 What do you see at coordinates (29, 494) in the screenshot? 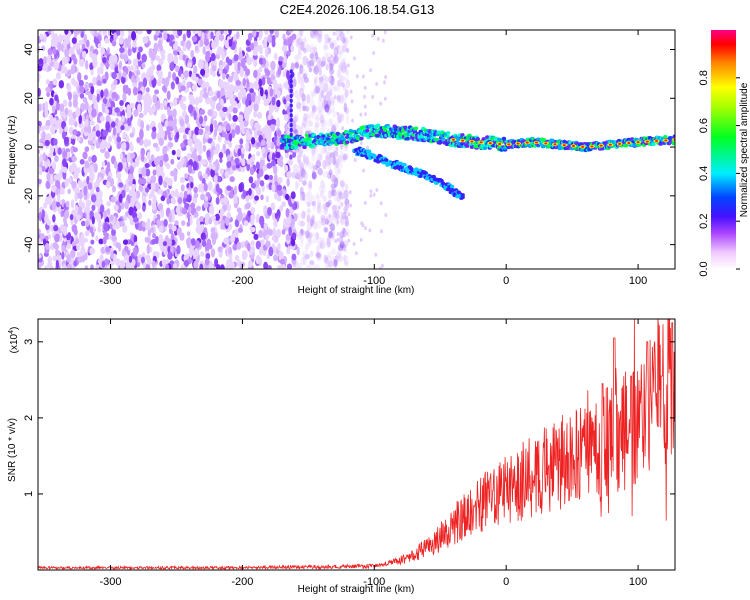
I see `snr-ytick-label: 1` at bounding box center [29, 494].